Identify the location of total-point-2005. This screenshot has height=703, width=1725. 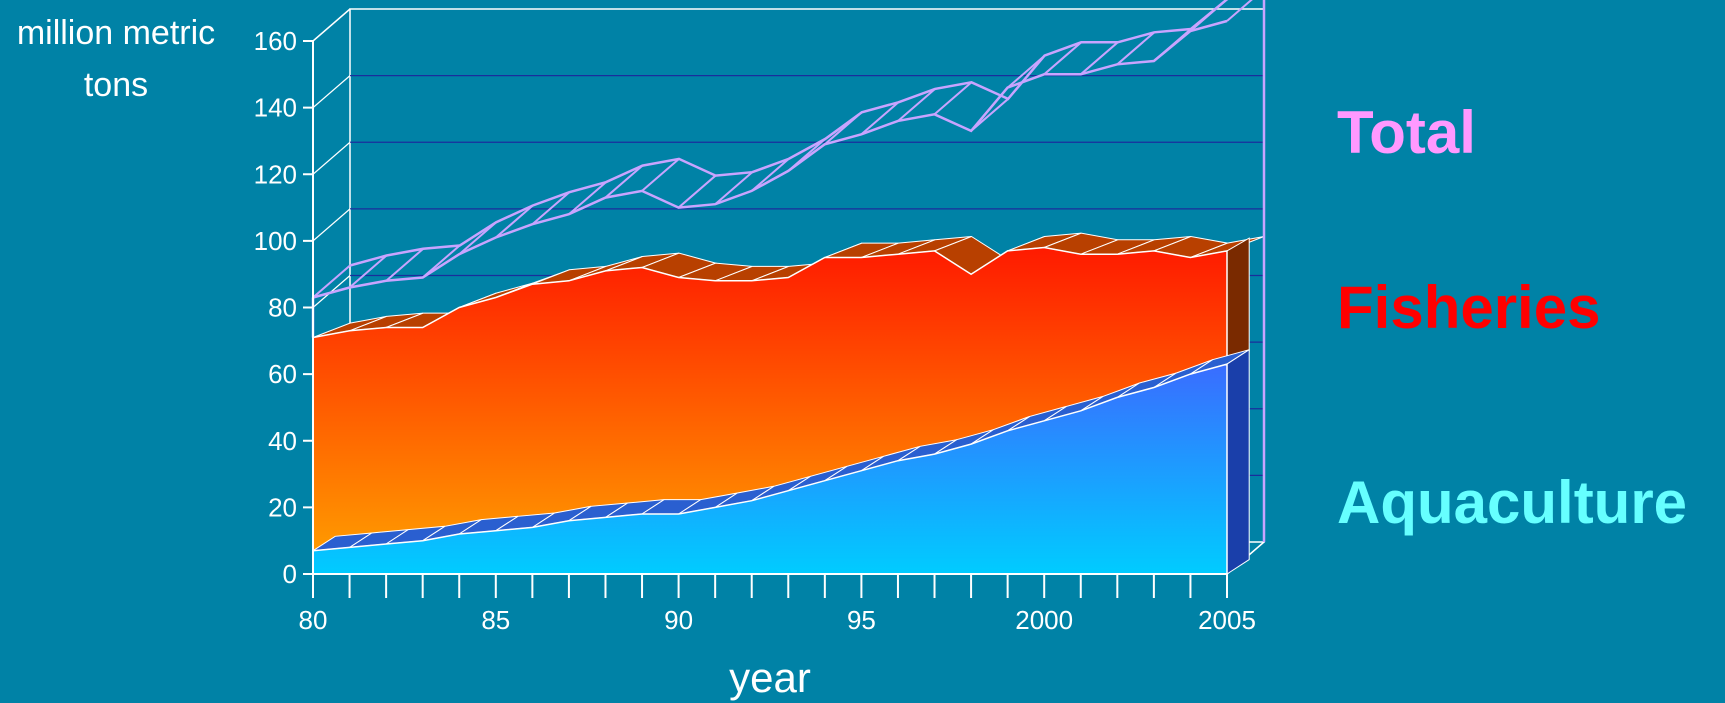
(1239, 11).